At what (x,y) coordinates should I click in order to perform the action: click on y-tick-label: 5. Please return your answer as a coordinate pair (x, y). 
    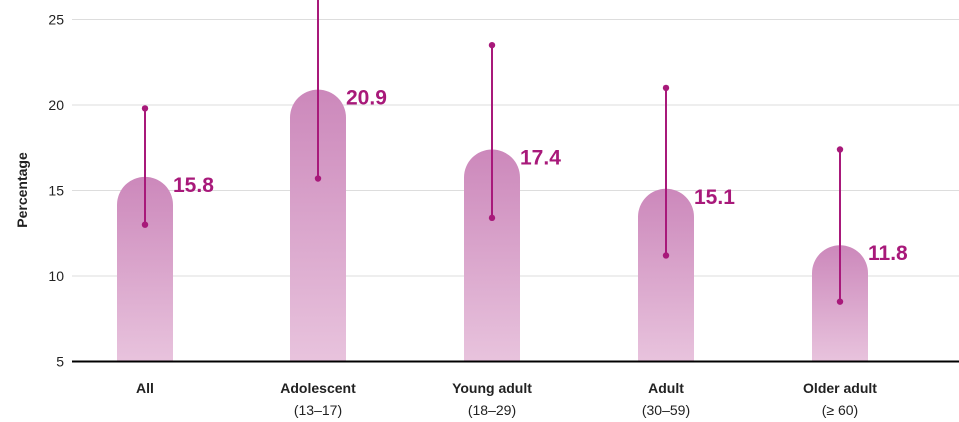
    Looking at the image, I should click on (60, 362).